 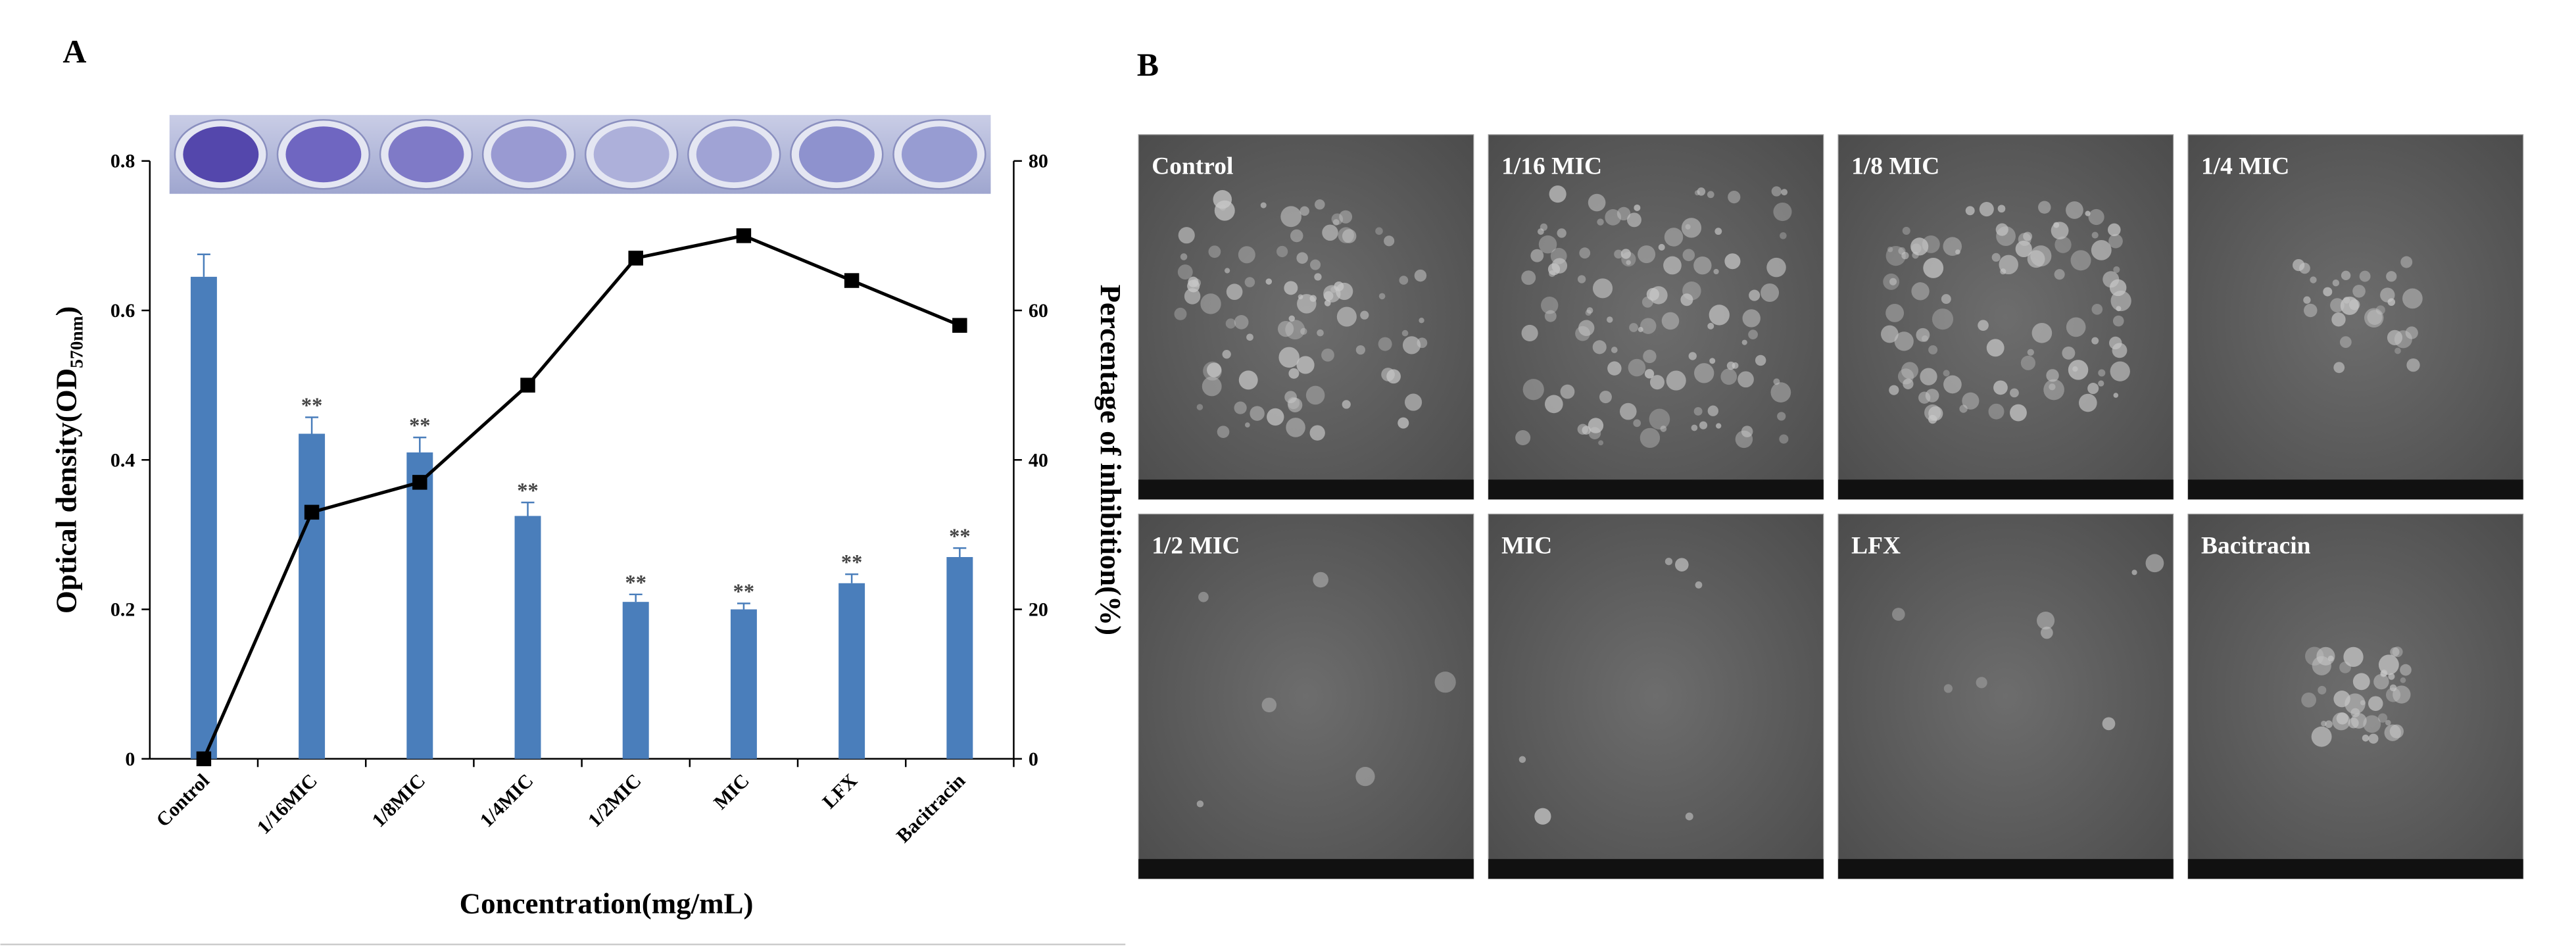 I want to click on x-tick-label: 1/2MIC, so click(x=615, y=800).